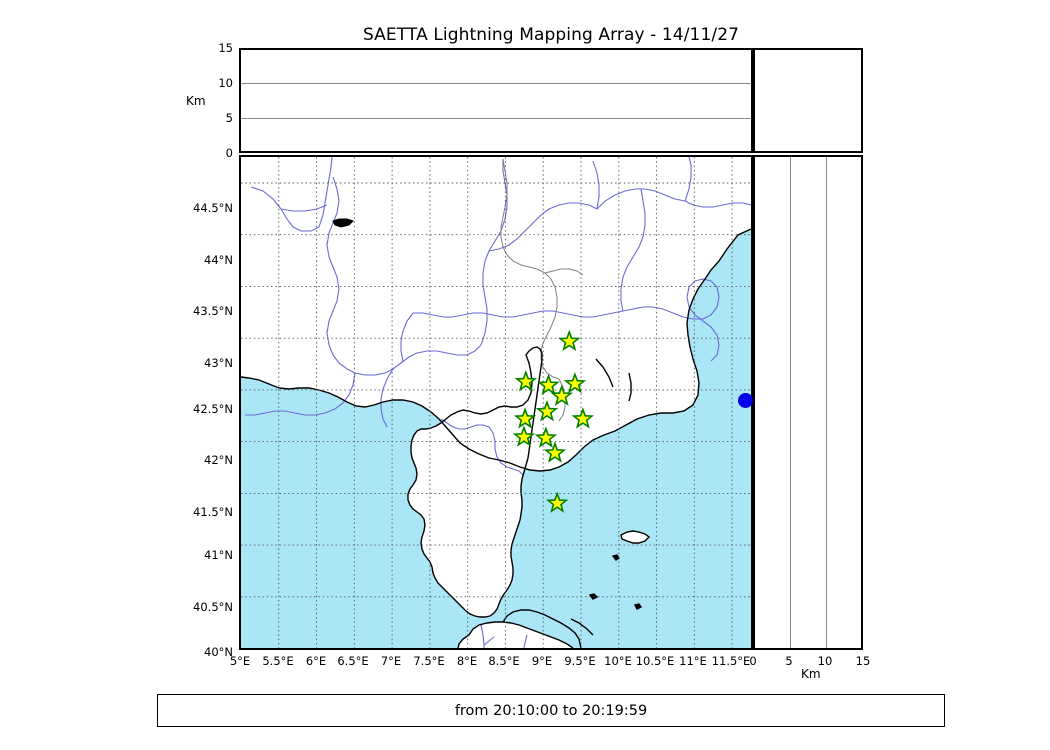 Image resolution: width=1050 pixels, height=750 pixels. I want to click on elba-fill, so click(635, 537).